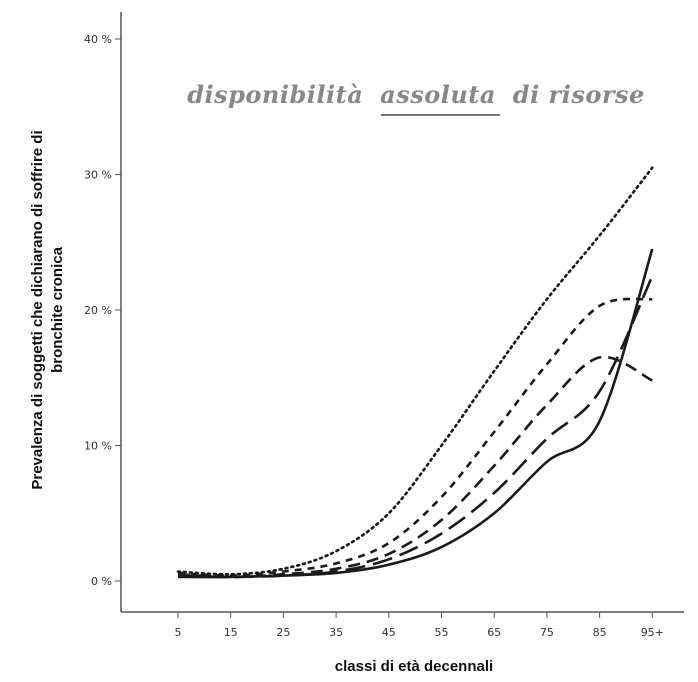 Image resolution: width=698 pixels, height=682 pixels. Describe the element at coordinates (275, 94) in the screenshot. I see `chart-title-part-1: disponibilità` at that location.